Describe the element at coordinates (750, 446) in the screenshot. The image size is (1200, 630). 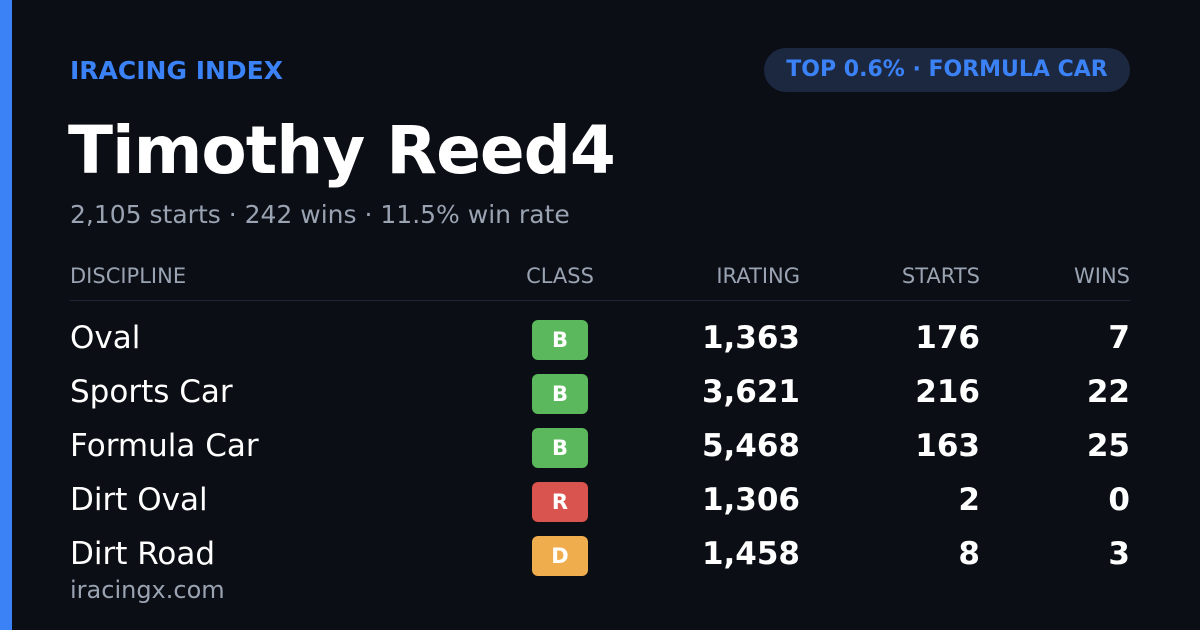
I see `irating-cell: 5,468` at that location.